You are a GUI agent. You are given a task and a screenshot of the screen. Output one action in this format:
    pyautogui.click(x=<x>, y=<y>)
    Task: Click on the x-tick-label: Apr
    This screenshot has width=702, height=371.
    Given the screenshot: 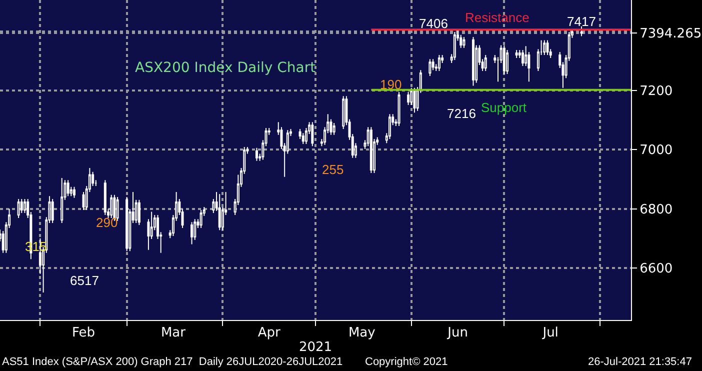 What is the action you would take?
    pyautogui.click(x=269, y=333)
    